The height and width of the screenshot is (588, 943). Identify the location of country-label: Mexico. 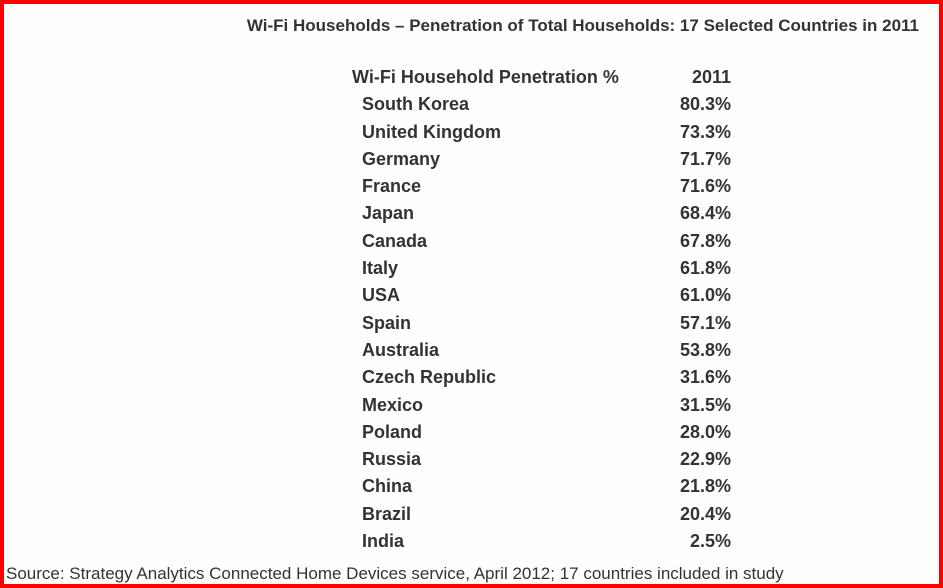
(393, 404).